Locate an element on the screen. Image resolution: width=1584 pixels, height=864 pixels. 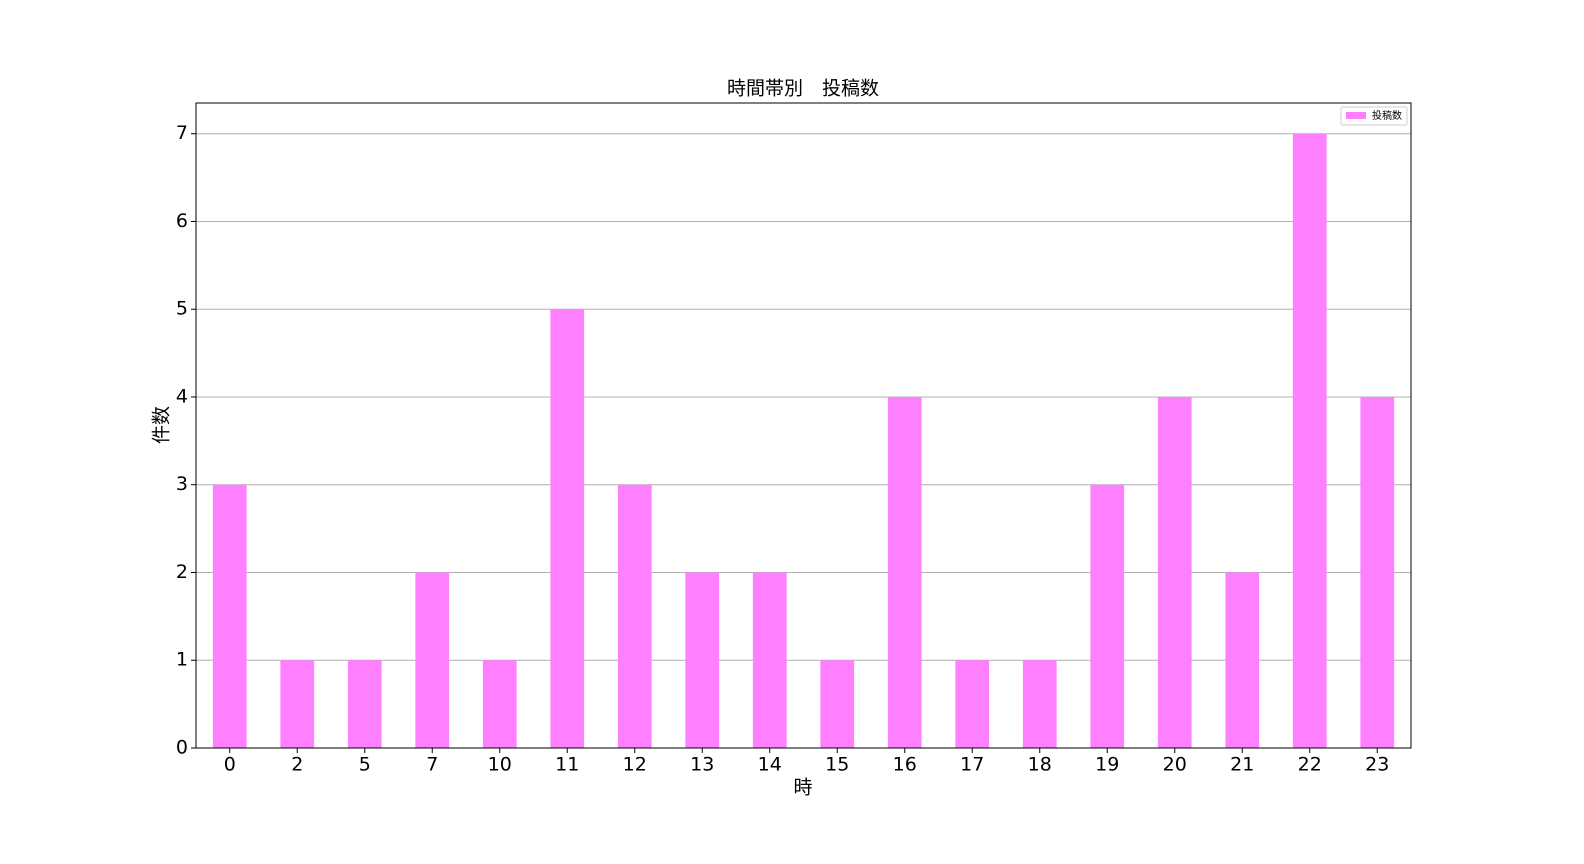
legend-box is located at coordinates (1374, 116).